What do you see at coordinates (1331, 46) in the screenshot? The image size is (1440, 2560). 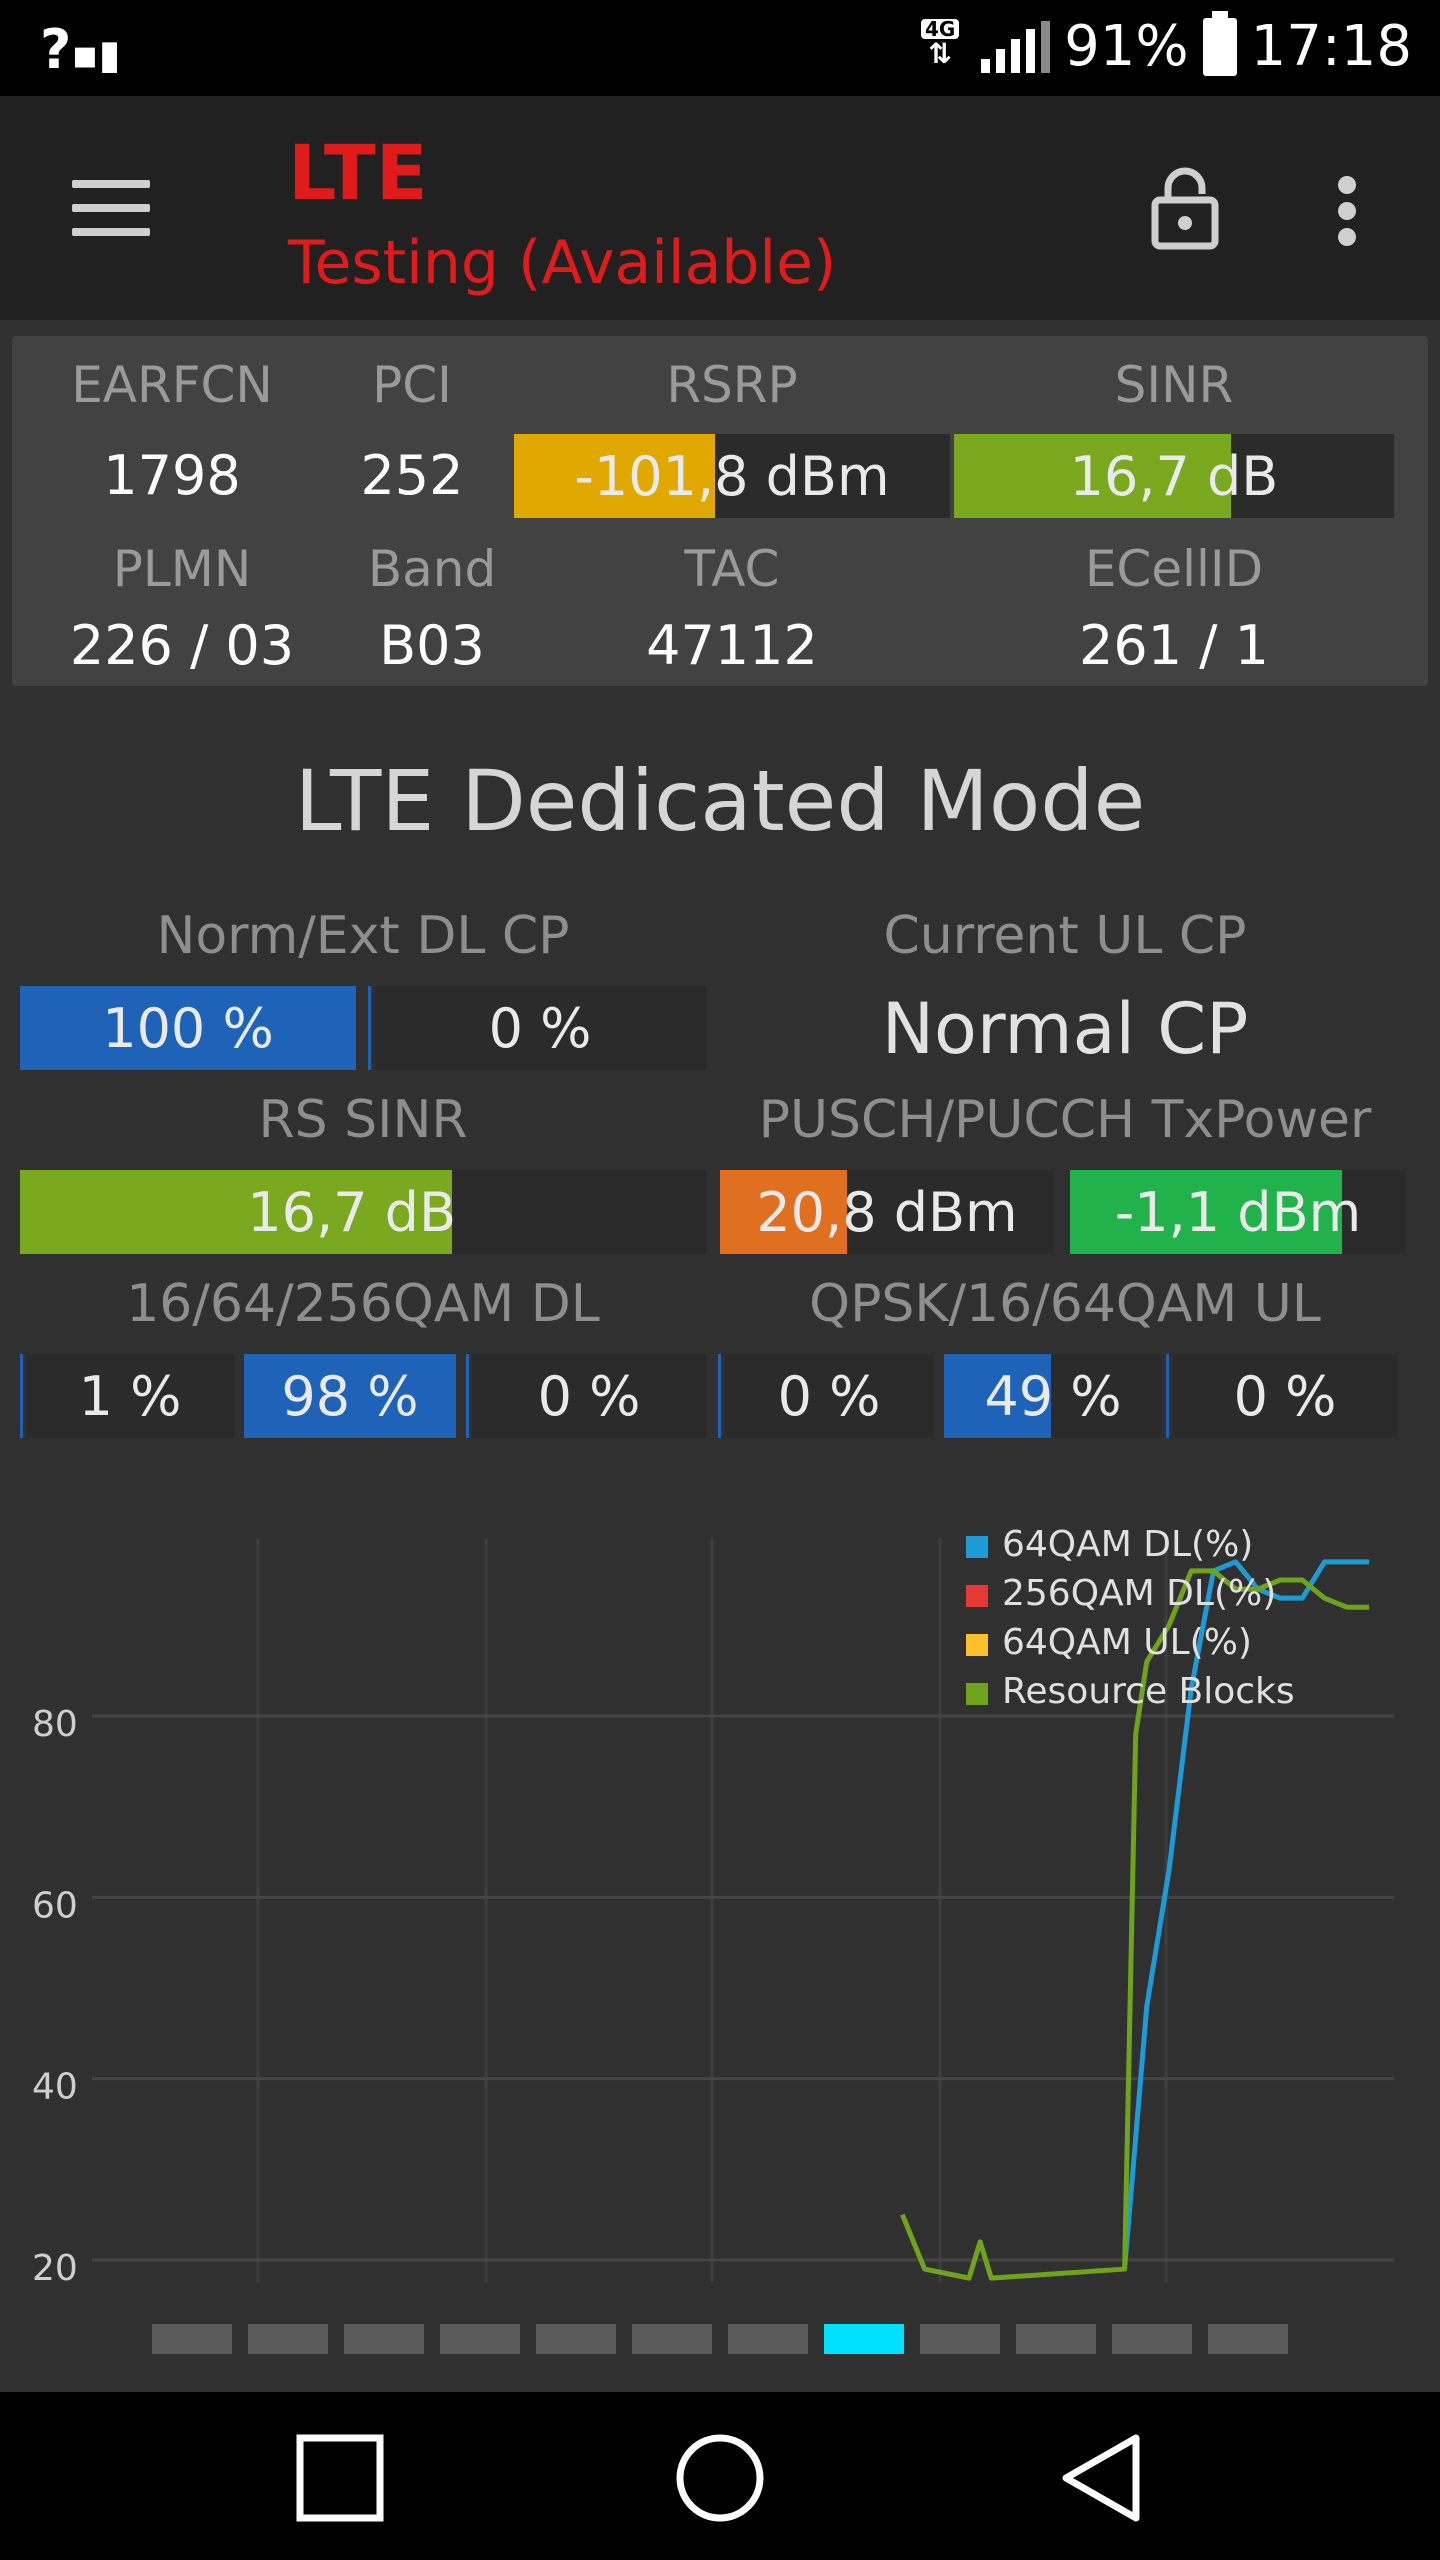 I see `clock: 17:18` at bounding box center [1331, 46].